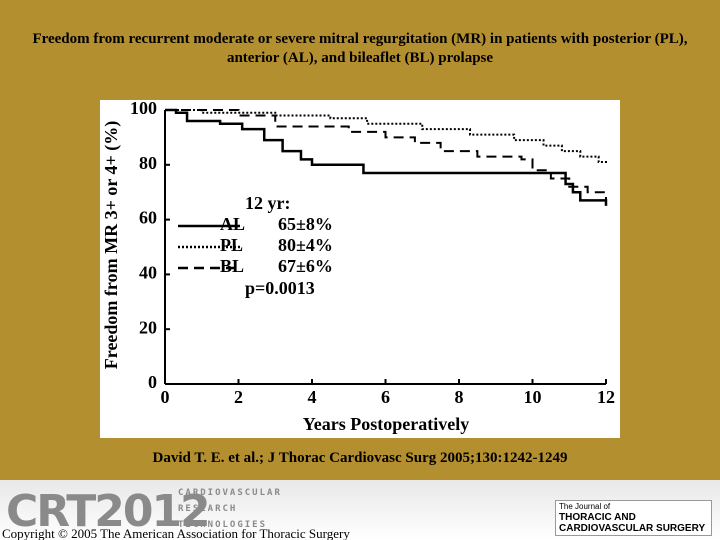  I want to click on logo-line: TECHNOLOGIES, so click(223, 525).